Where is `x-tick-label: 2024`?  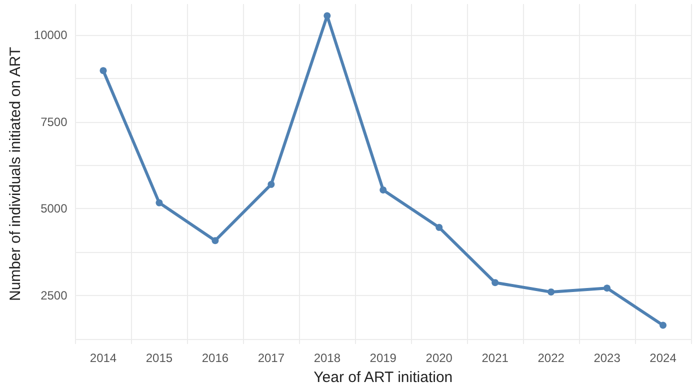 x-tick-label: 2024 is located at coordinates (663, 358).